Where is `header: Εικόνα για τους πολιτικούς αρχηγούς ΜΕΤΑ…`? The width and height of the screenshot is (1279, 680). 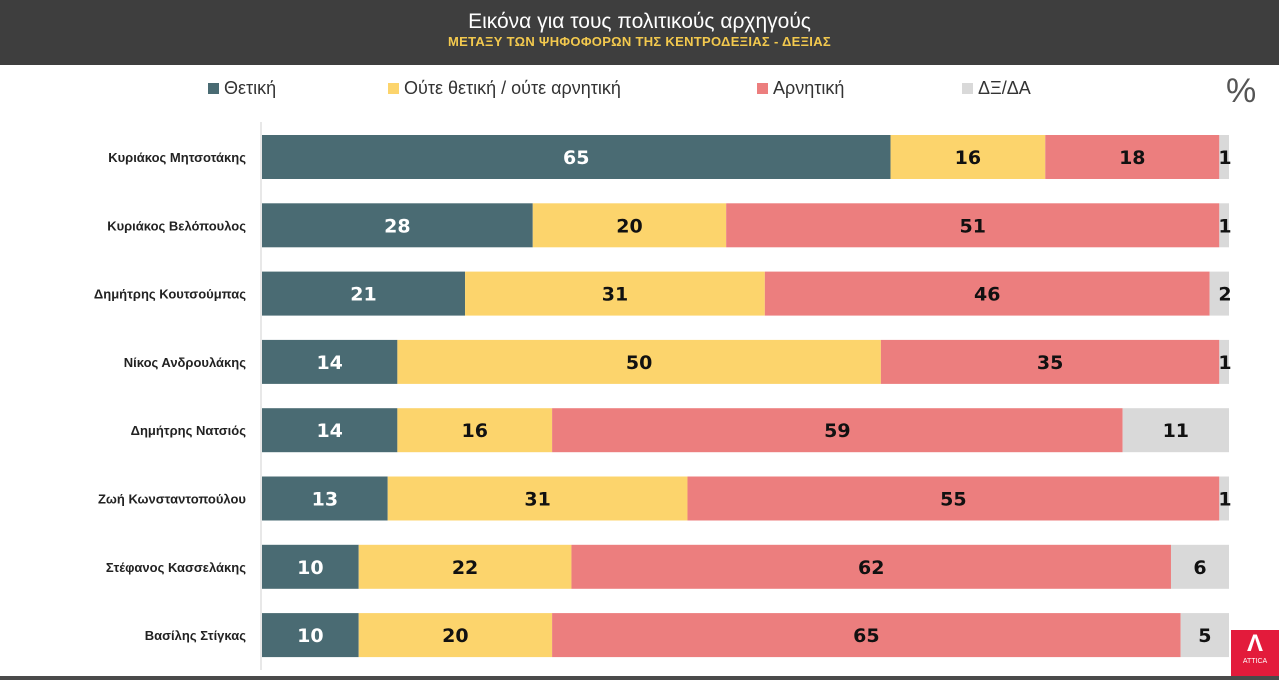
header: Εικόνα για τους πολιτικούς αρχηγούς ΜΕΤΑ… is located at coordinates (639, 32).